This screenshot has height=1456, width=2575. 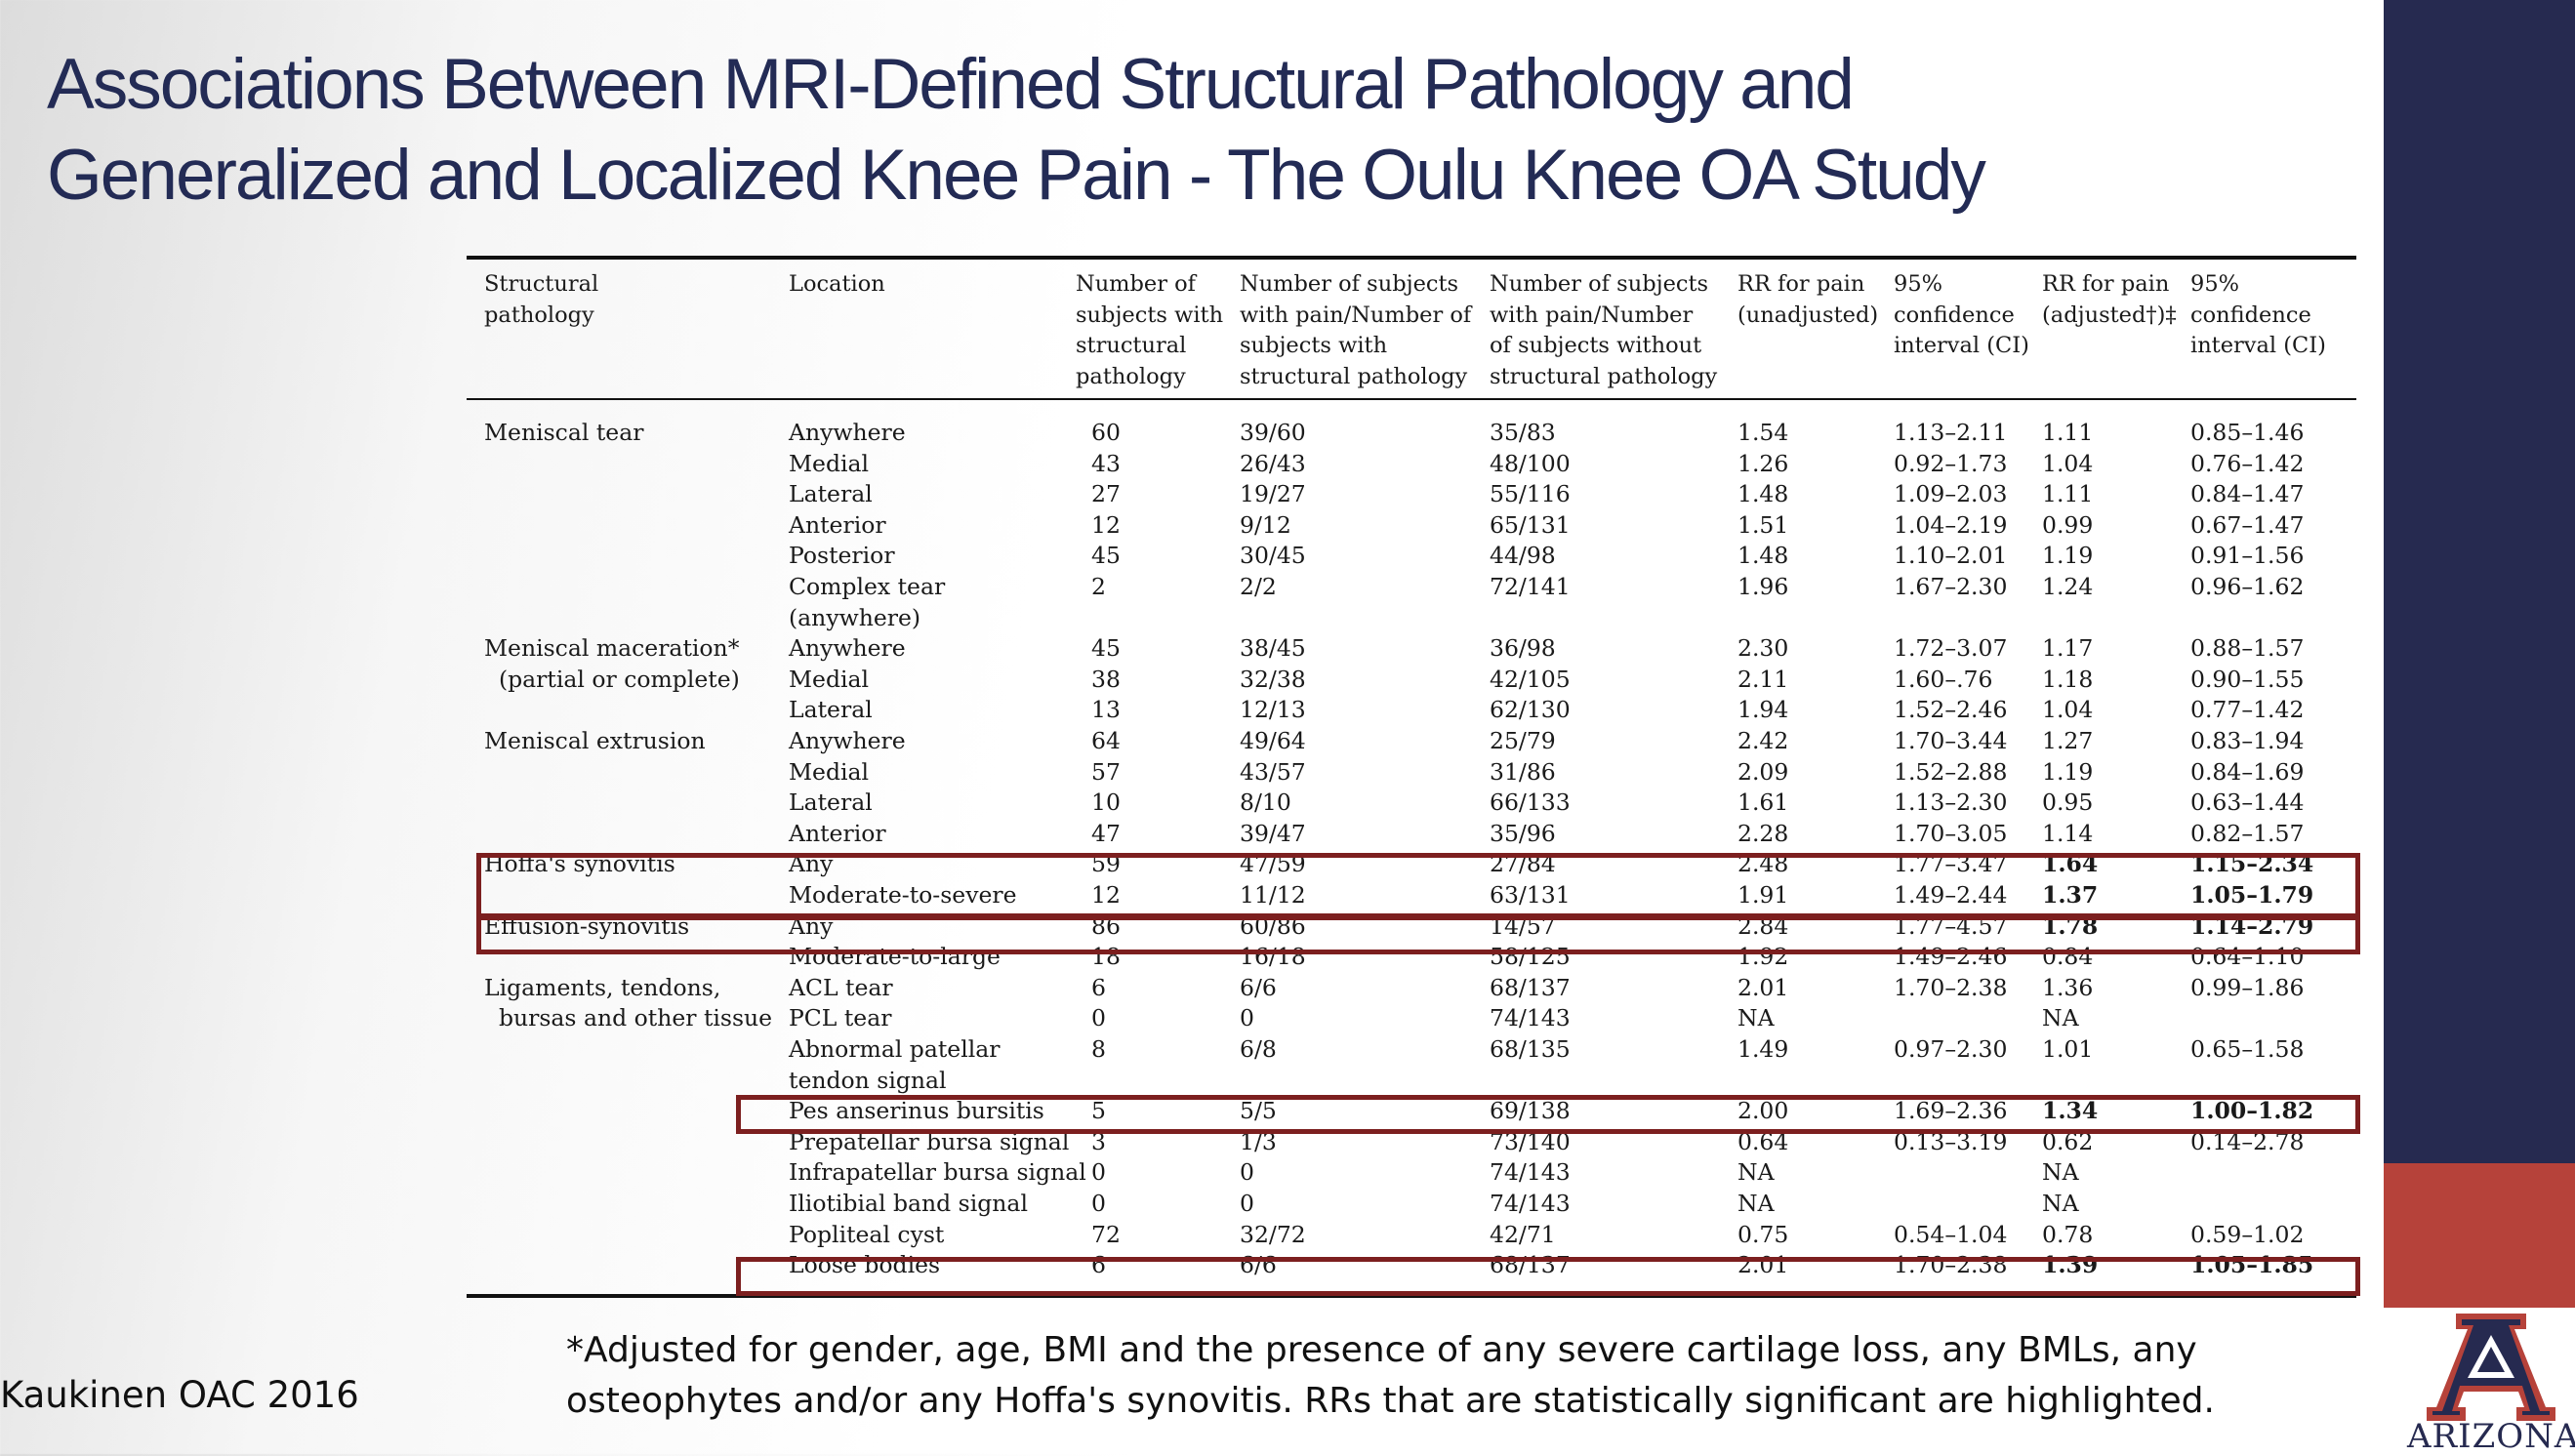 What do you see at coordinates (1418, 934) in the screenshot?
I see `highlight-box-effusion` at bounding box center [1418, 934].